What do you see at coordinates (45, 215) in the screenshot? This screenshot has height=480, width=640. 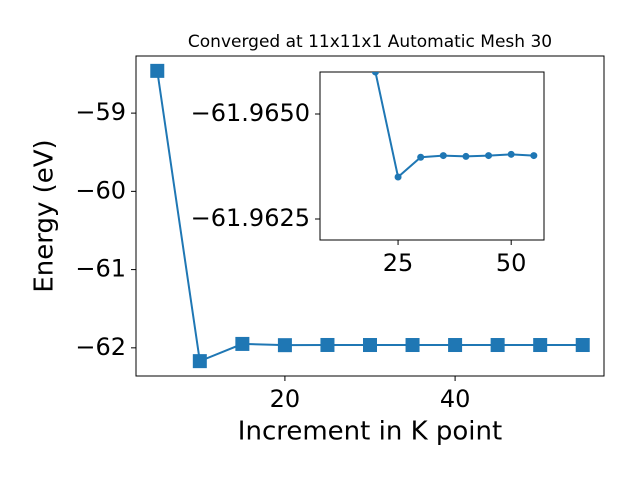 I see `y-axis-label: Energy (eV)` at bounding box center [45, 215].